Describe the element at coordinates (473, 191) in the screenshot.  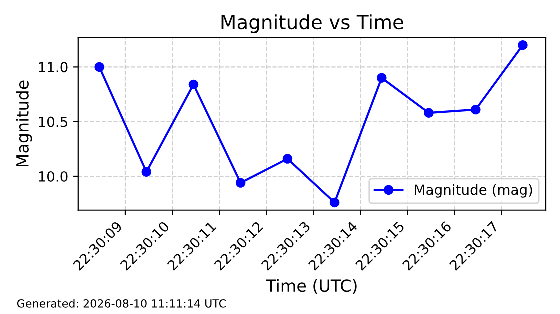
I see `legend-label: Magnitude (mag)` at that location.